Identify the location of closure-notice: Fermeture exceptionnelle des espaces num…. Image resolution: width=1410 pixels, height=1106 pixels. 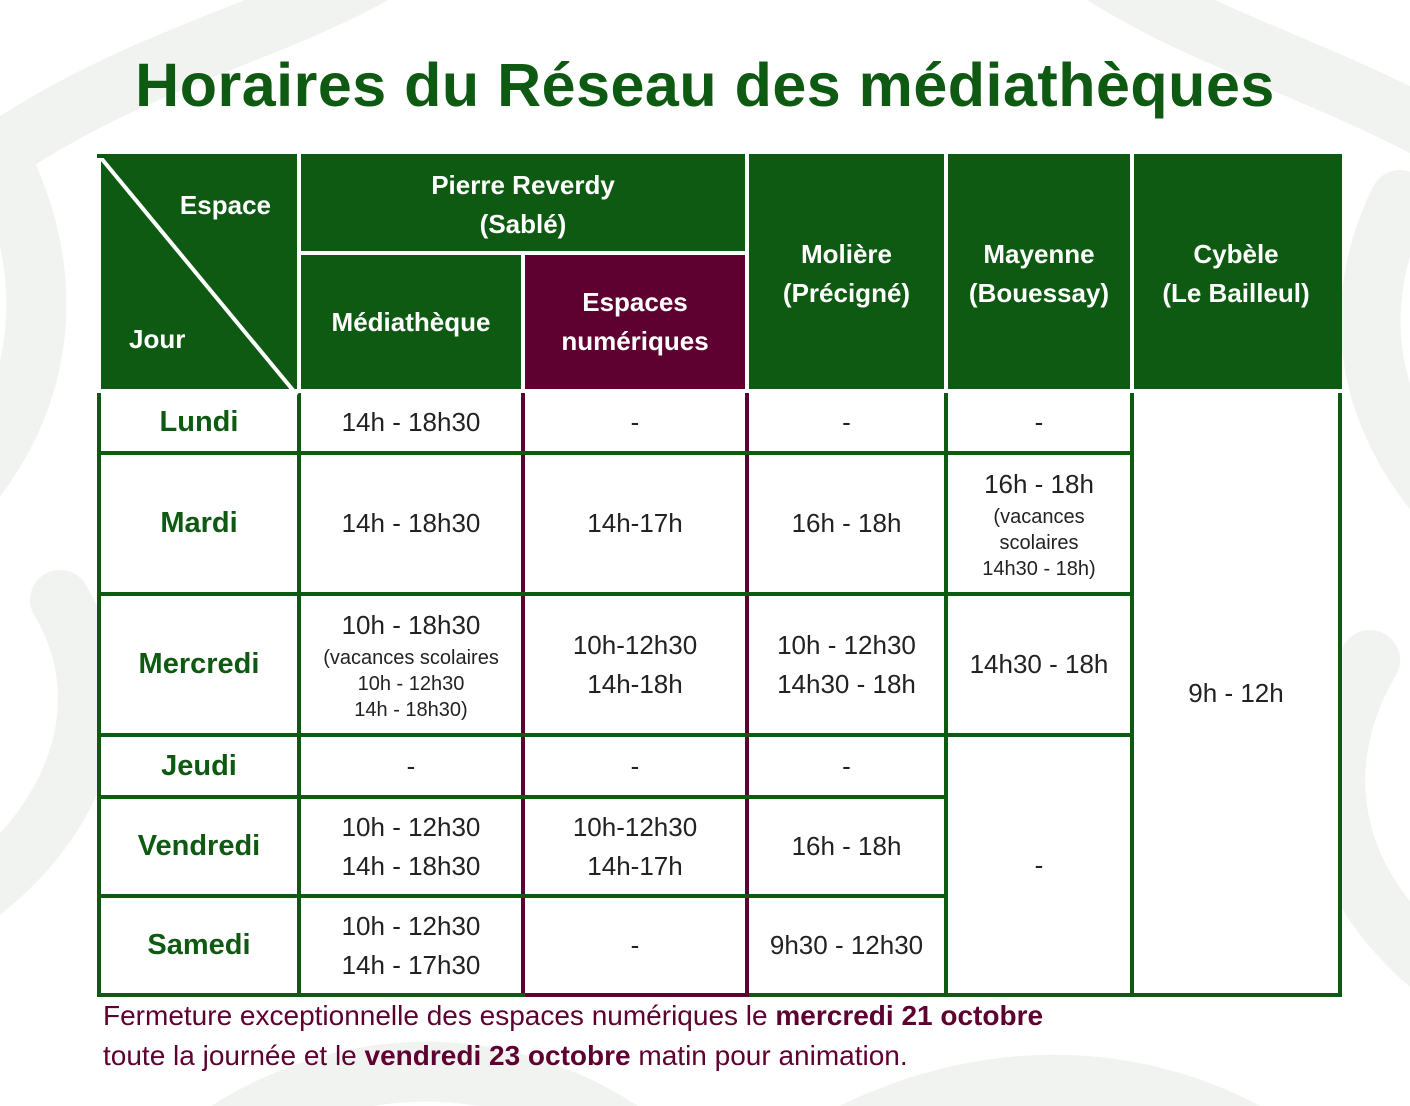
(573, 1035).